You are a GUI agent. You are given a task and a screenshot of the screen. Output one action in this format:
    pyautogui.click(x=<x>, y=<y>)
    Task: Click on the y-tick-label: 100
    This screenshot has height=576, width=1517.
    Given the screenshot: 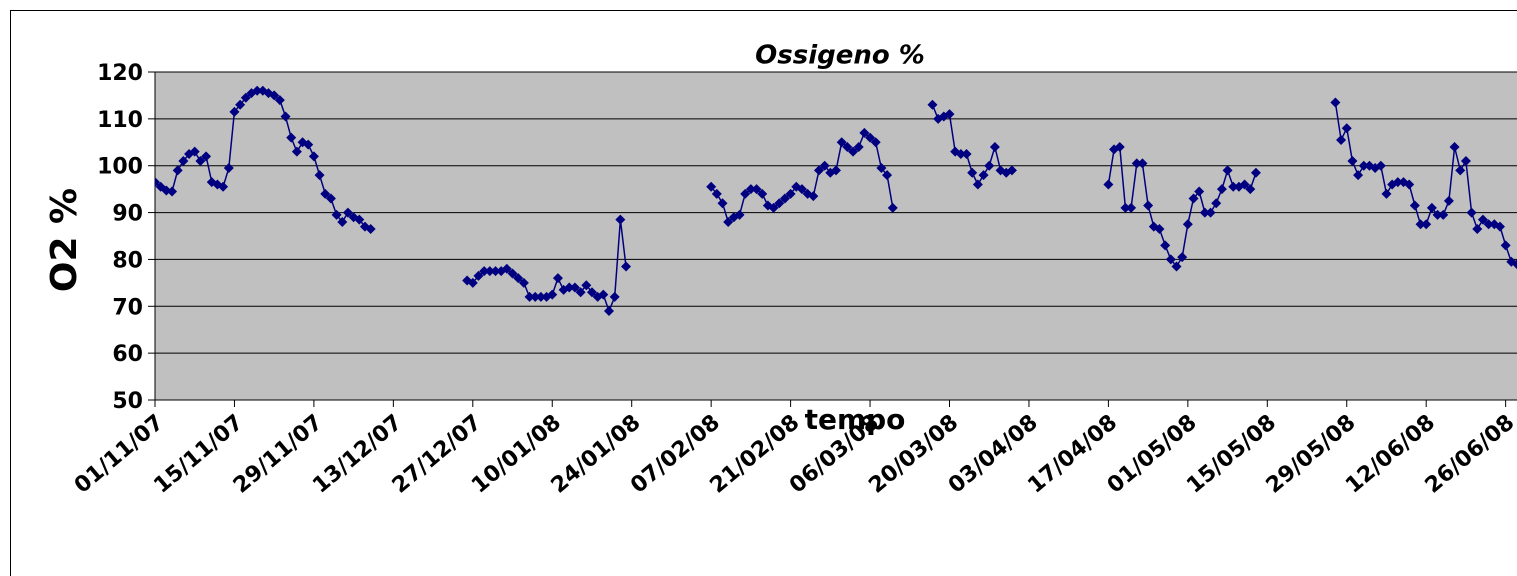 What is the action you would take?
    pyautogui.click(x=120, y=167)
    